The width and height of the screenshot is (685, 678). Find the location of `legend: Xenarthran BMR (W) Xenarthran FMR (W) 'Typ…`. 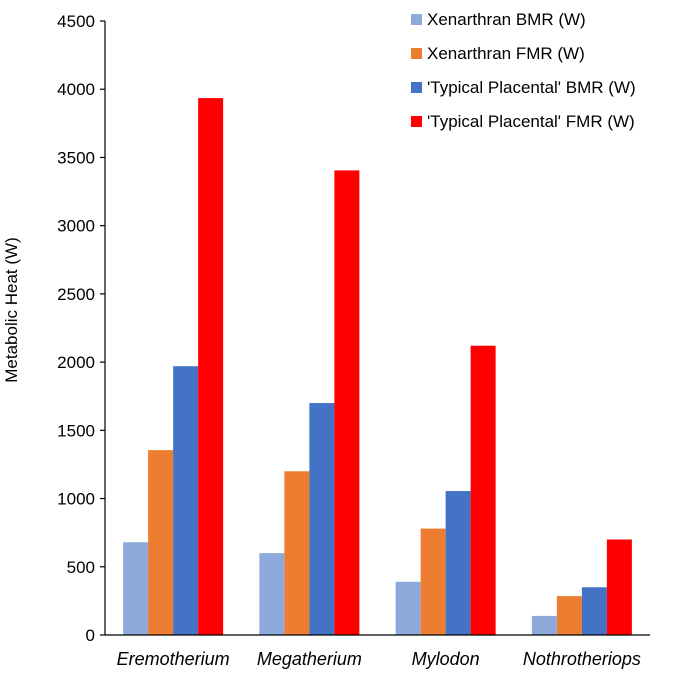

legend: Xenarthran BMR (W) Xenarthran FMR (W) 'Typ… is located at coordinates (523, 70).